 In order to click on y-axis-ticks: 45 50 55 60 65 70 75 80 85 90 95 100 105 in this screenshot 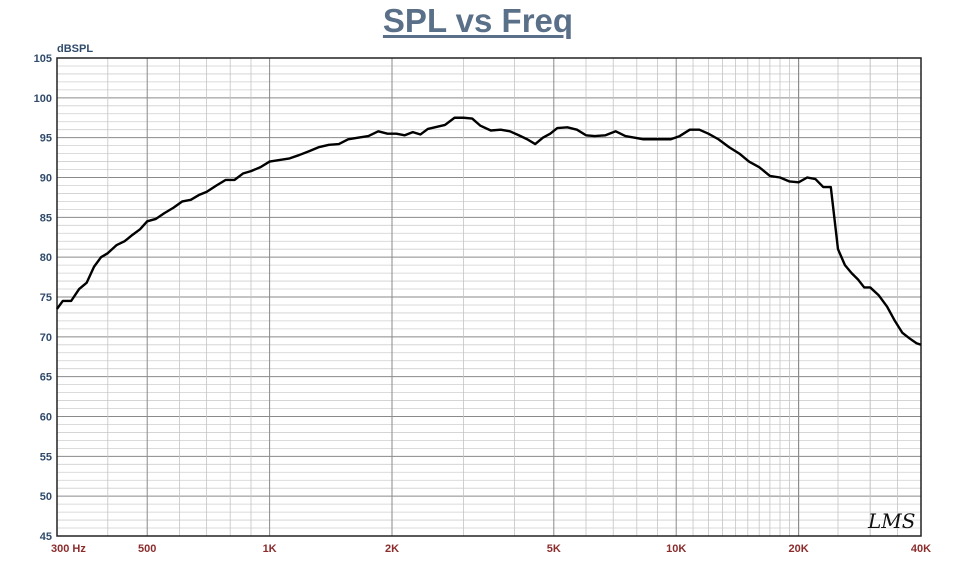, I will do `click(43, 298)`.